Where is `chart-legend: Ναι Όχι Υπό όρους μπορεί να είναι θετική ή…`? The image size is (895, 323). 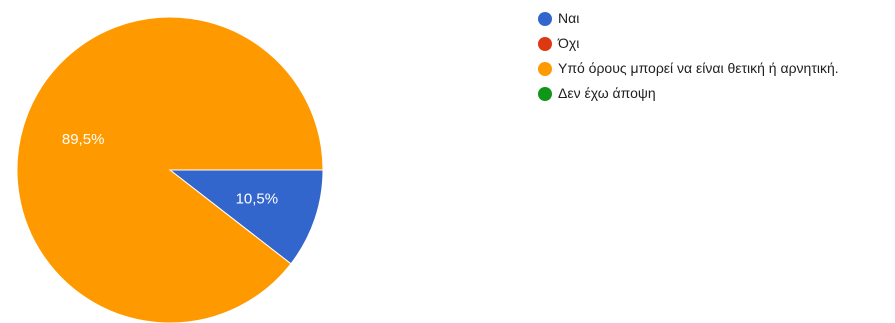
chart-legend: Ναι Όχι Υπό όρους μπορεί να είναι θετική ή… is located at coordinates (713, 60).